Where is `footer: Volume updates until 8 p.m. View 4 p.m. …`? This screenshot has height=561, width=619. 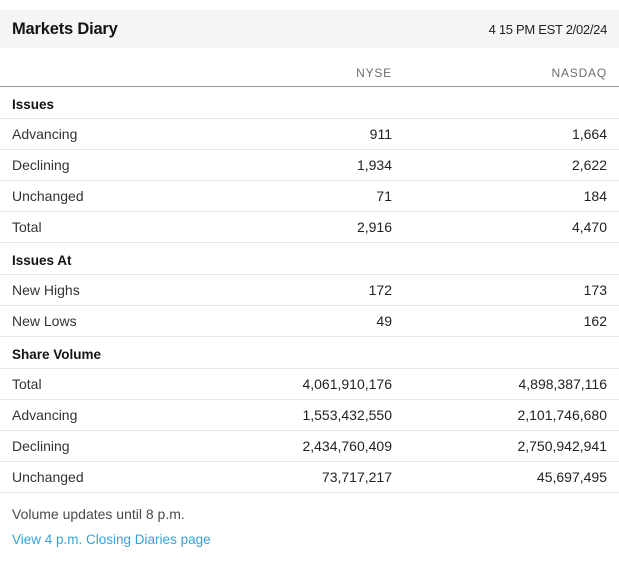 footer: Volume updates until 8 p.m. View 4 p.m. … is located at coordinates (309, 527).